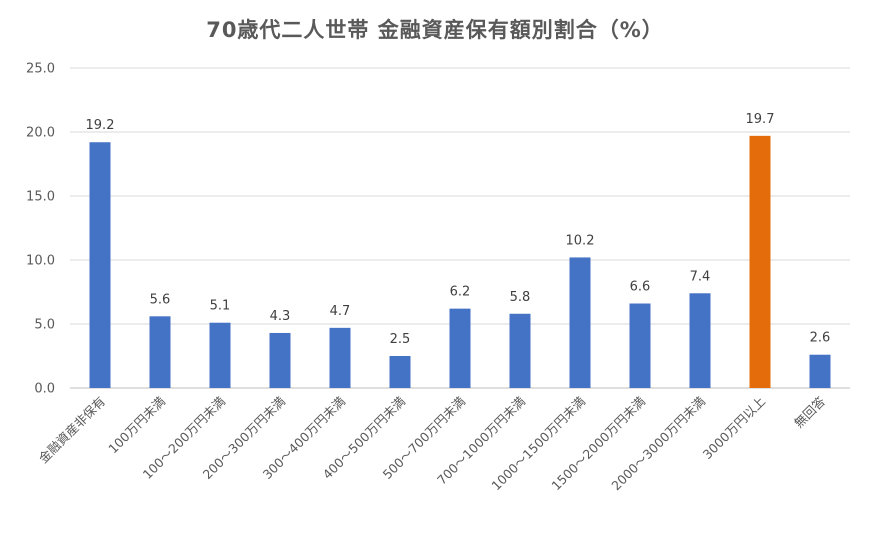 Image resolution: width=870 pixels, height=533 pixels. Describe the element at coordinates (100, 125) in the screenshot. I see `data-label: 19.2` at that location.